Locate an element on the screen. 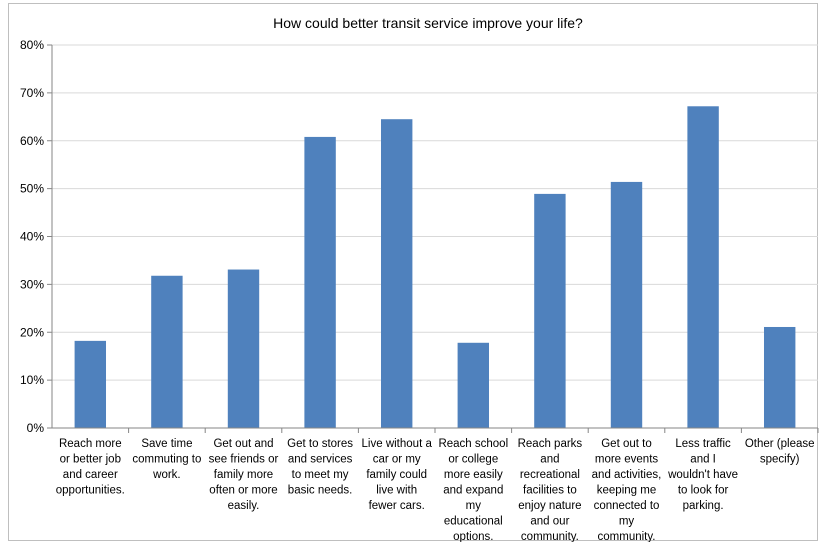 This screenshot has width=820, height=542. y-tick-label: 40% is located at coordinates (32, 237).